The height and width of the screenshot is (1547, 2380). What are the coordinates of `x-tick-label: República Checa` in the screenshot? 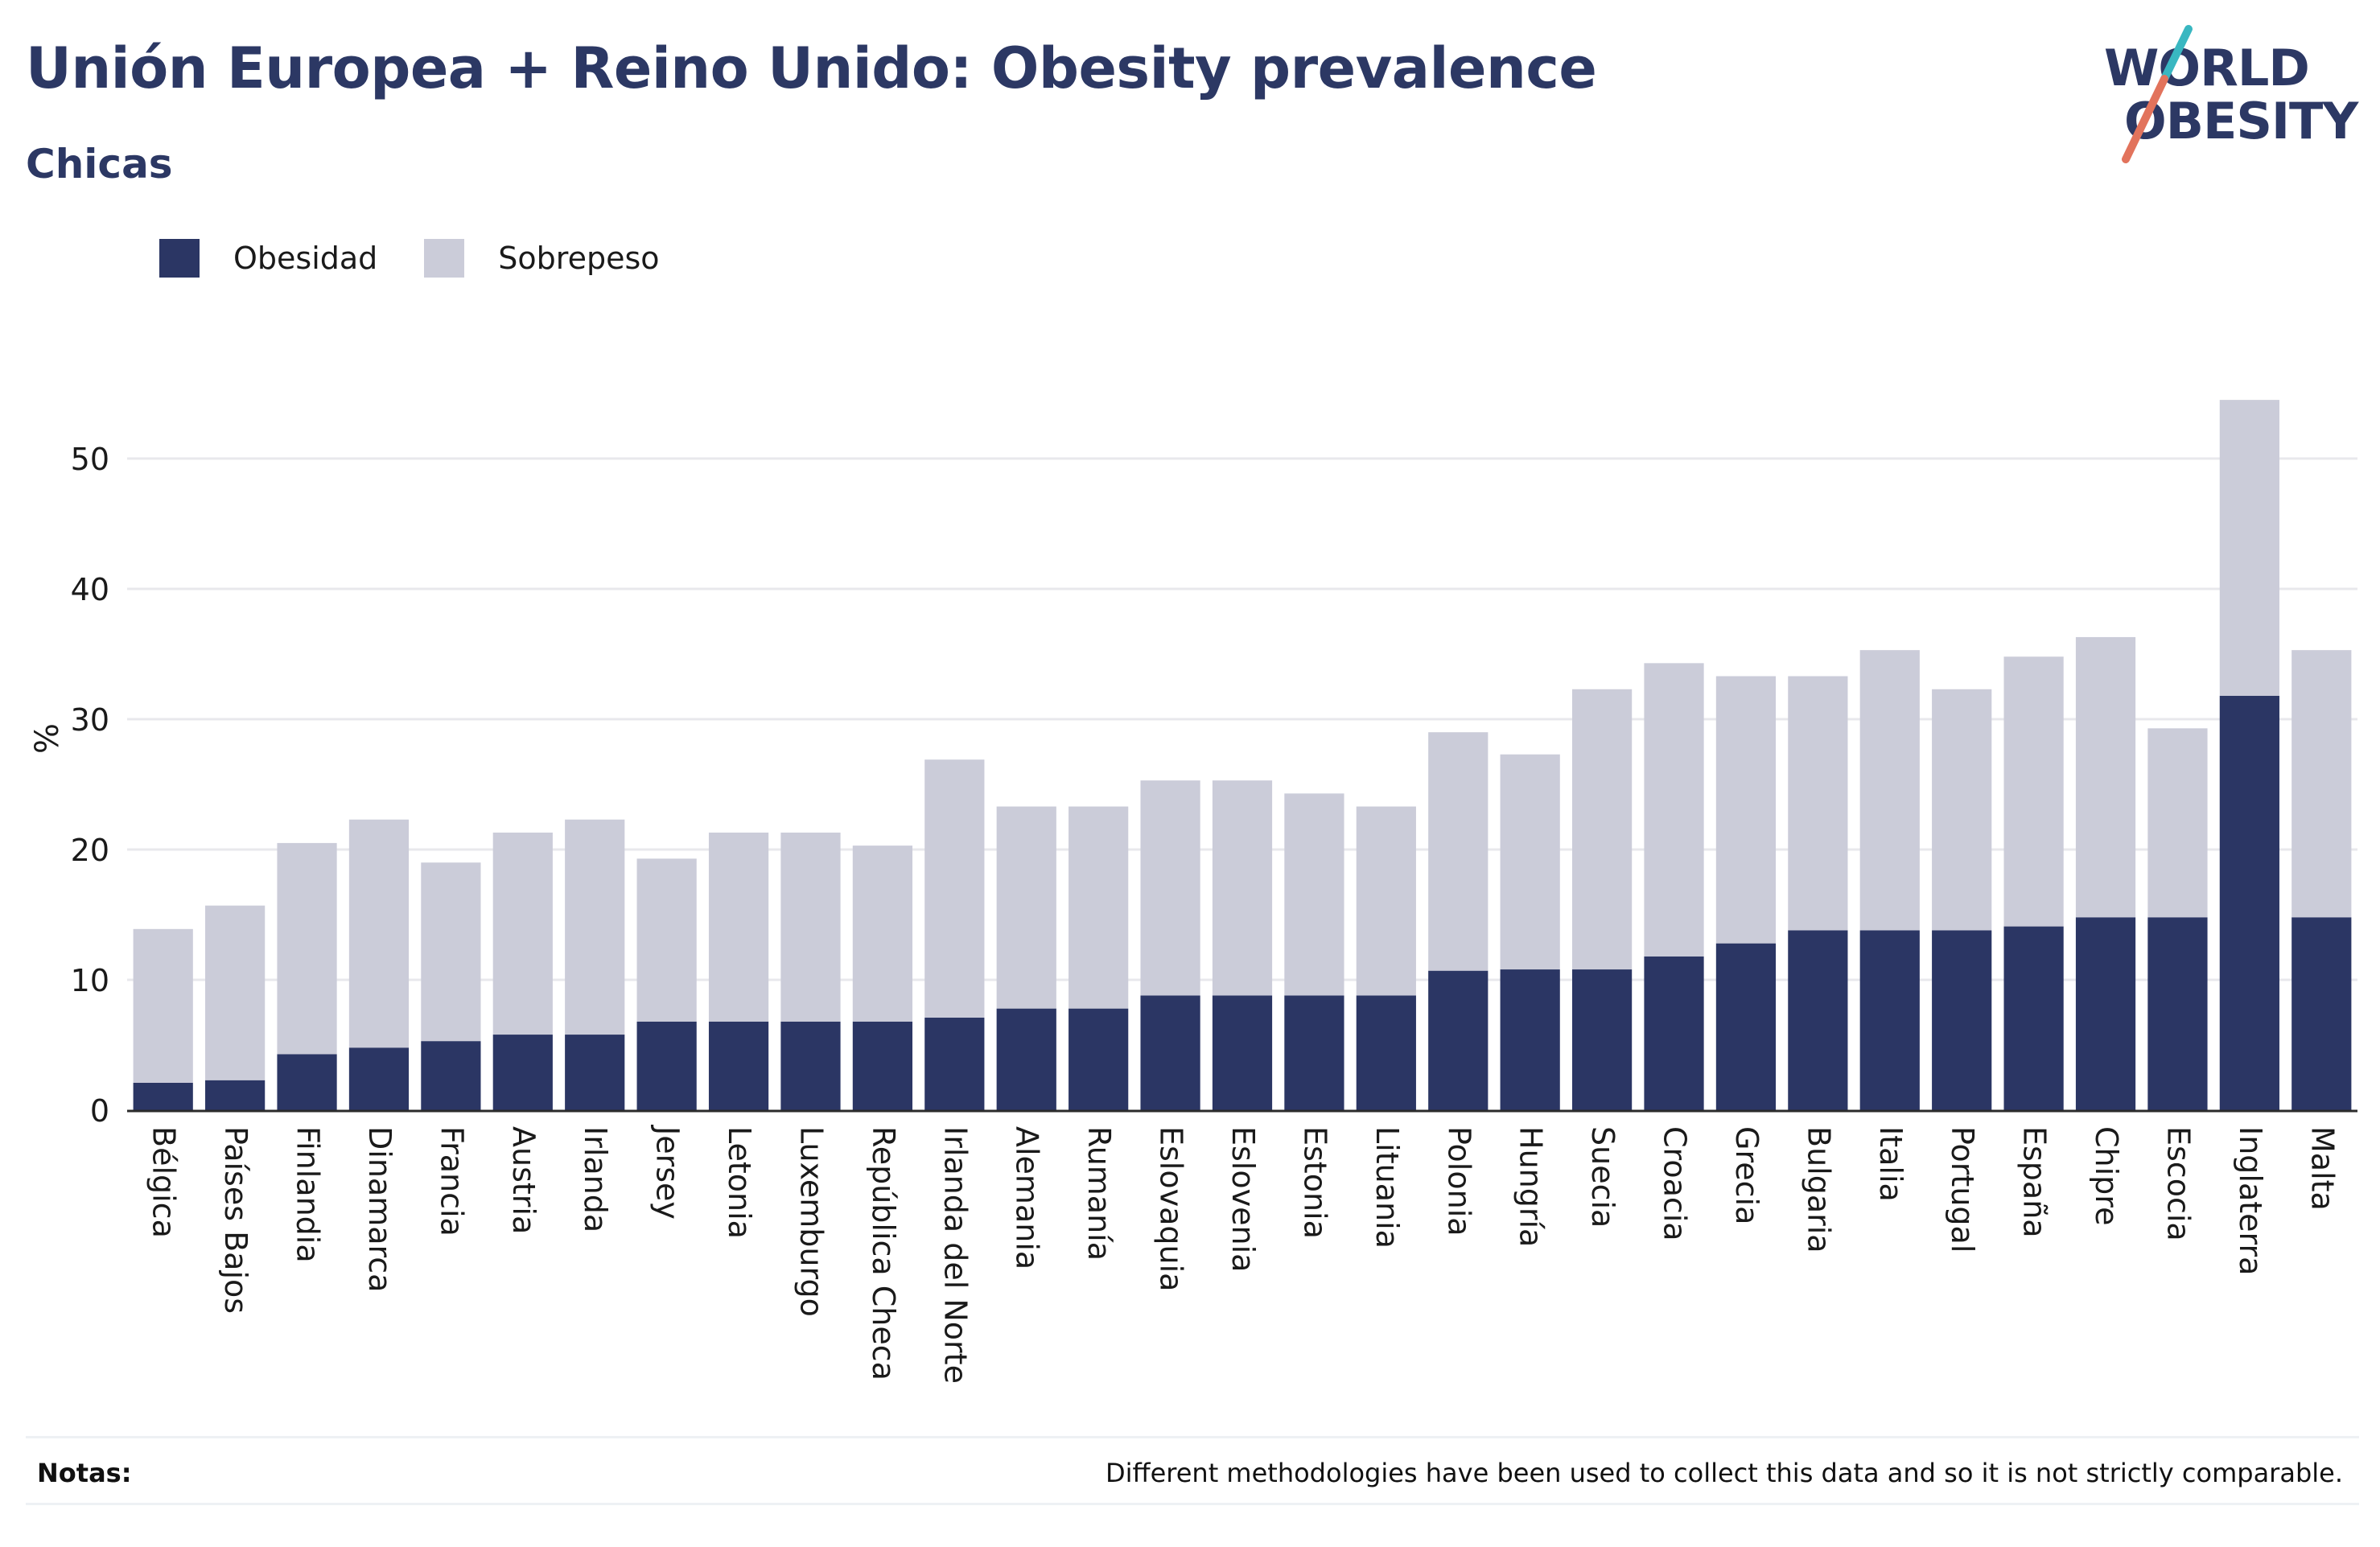 It's located at (883, 1253).